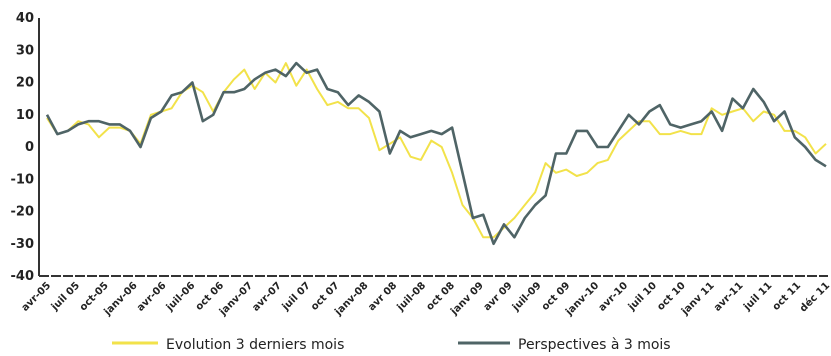 The width and height of the screenshot is (831, 356). What do you see at coordinates (151, 296) in the screenshot?
I see `x-tick-label: avr-06` at bounding box center [151, 296].